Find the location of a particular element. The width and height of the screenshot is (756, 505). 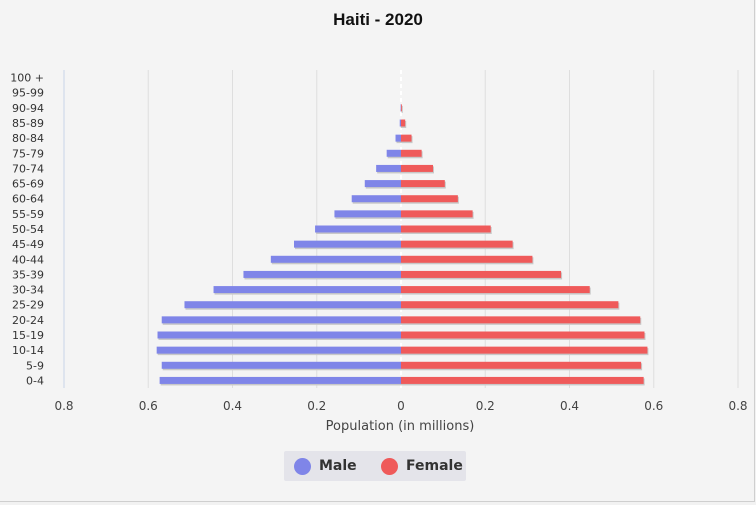

y-tick-label: 15-19 is located at coordinates (28, 335).